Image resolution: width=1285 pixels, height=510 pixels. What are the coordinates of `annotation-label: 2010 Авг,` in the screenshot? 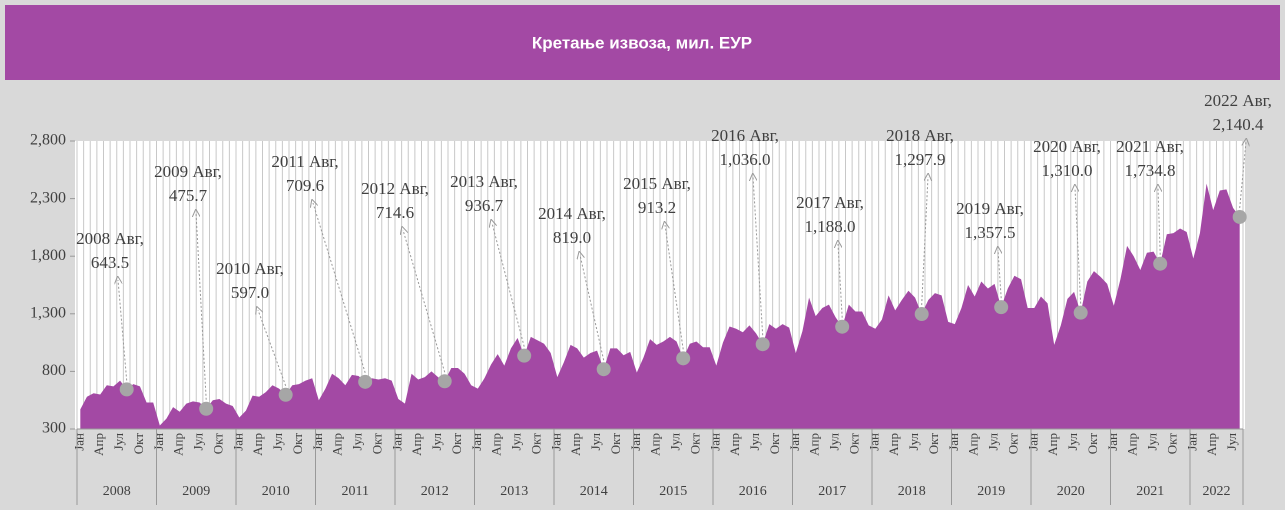 It's located at (250, 268).